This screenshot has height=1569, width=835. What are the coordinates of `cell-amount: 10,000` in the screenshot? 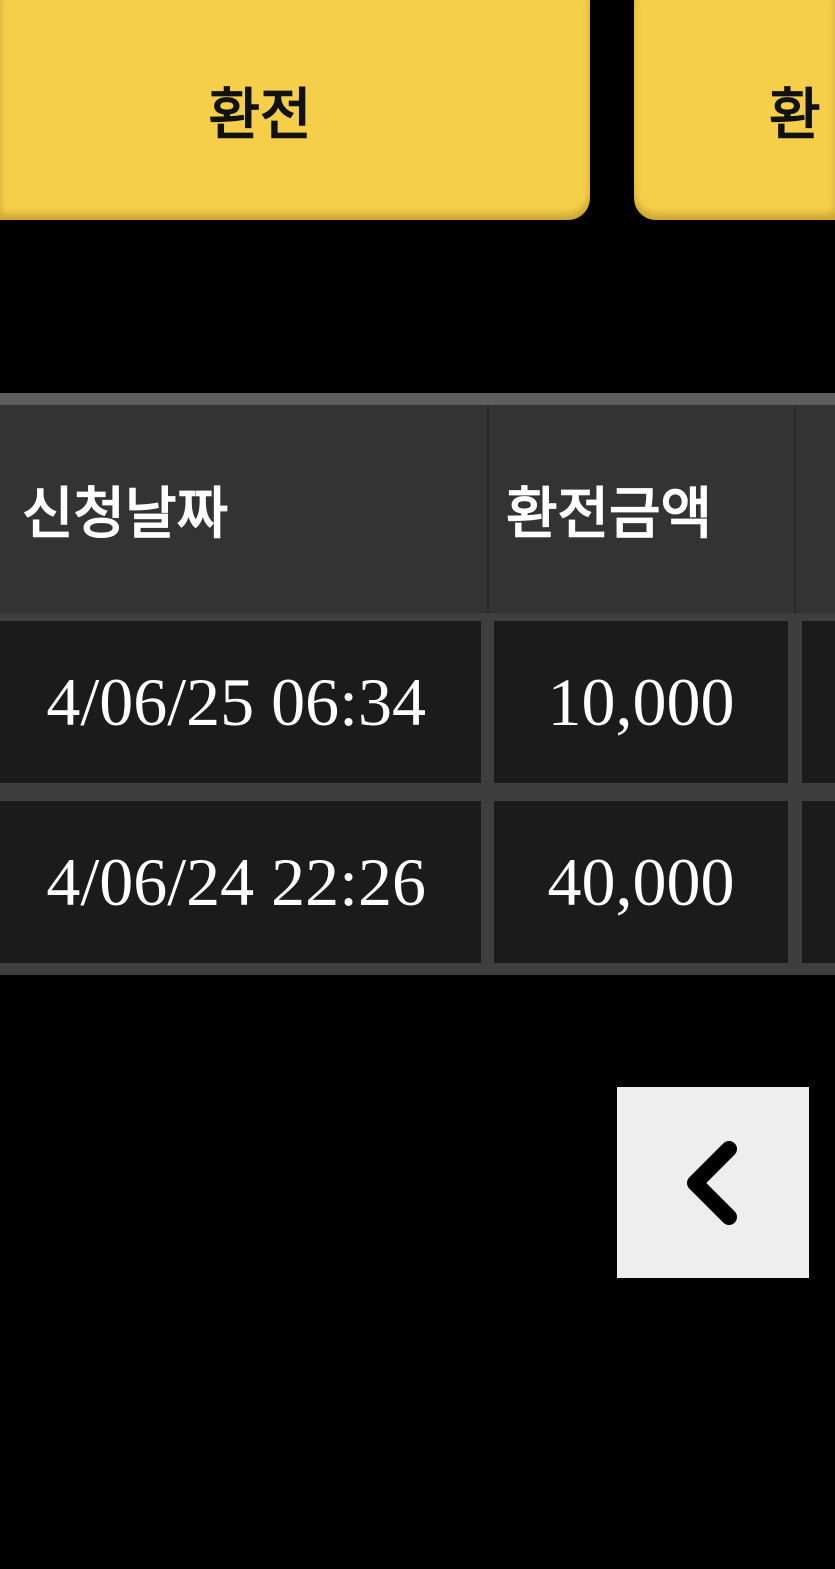 It's located at (641, 702).